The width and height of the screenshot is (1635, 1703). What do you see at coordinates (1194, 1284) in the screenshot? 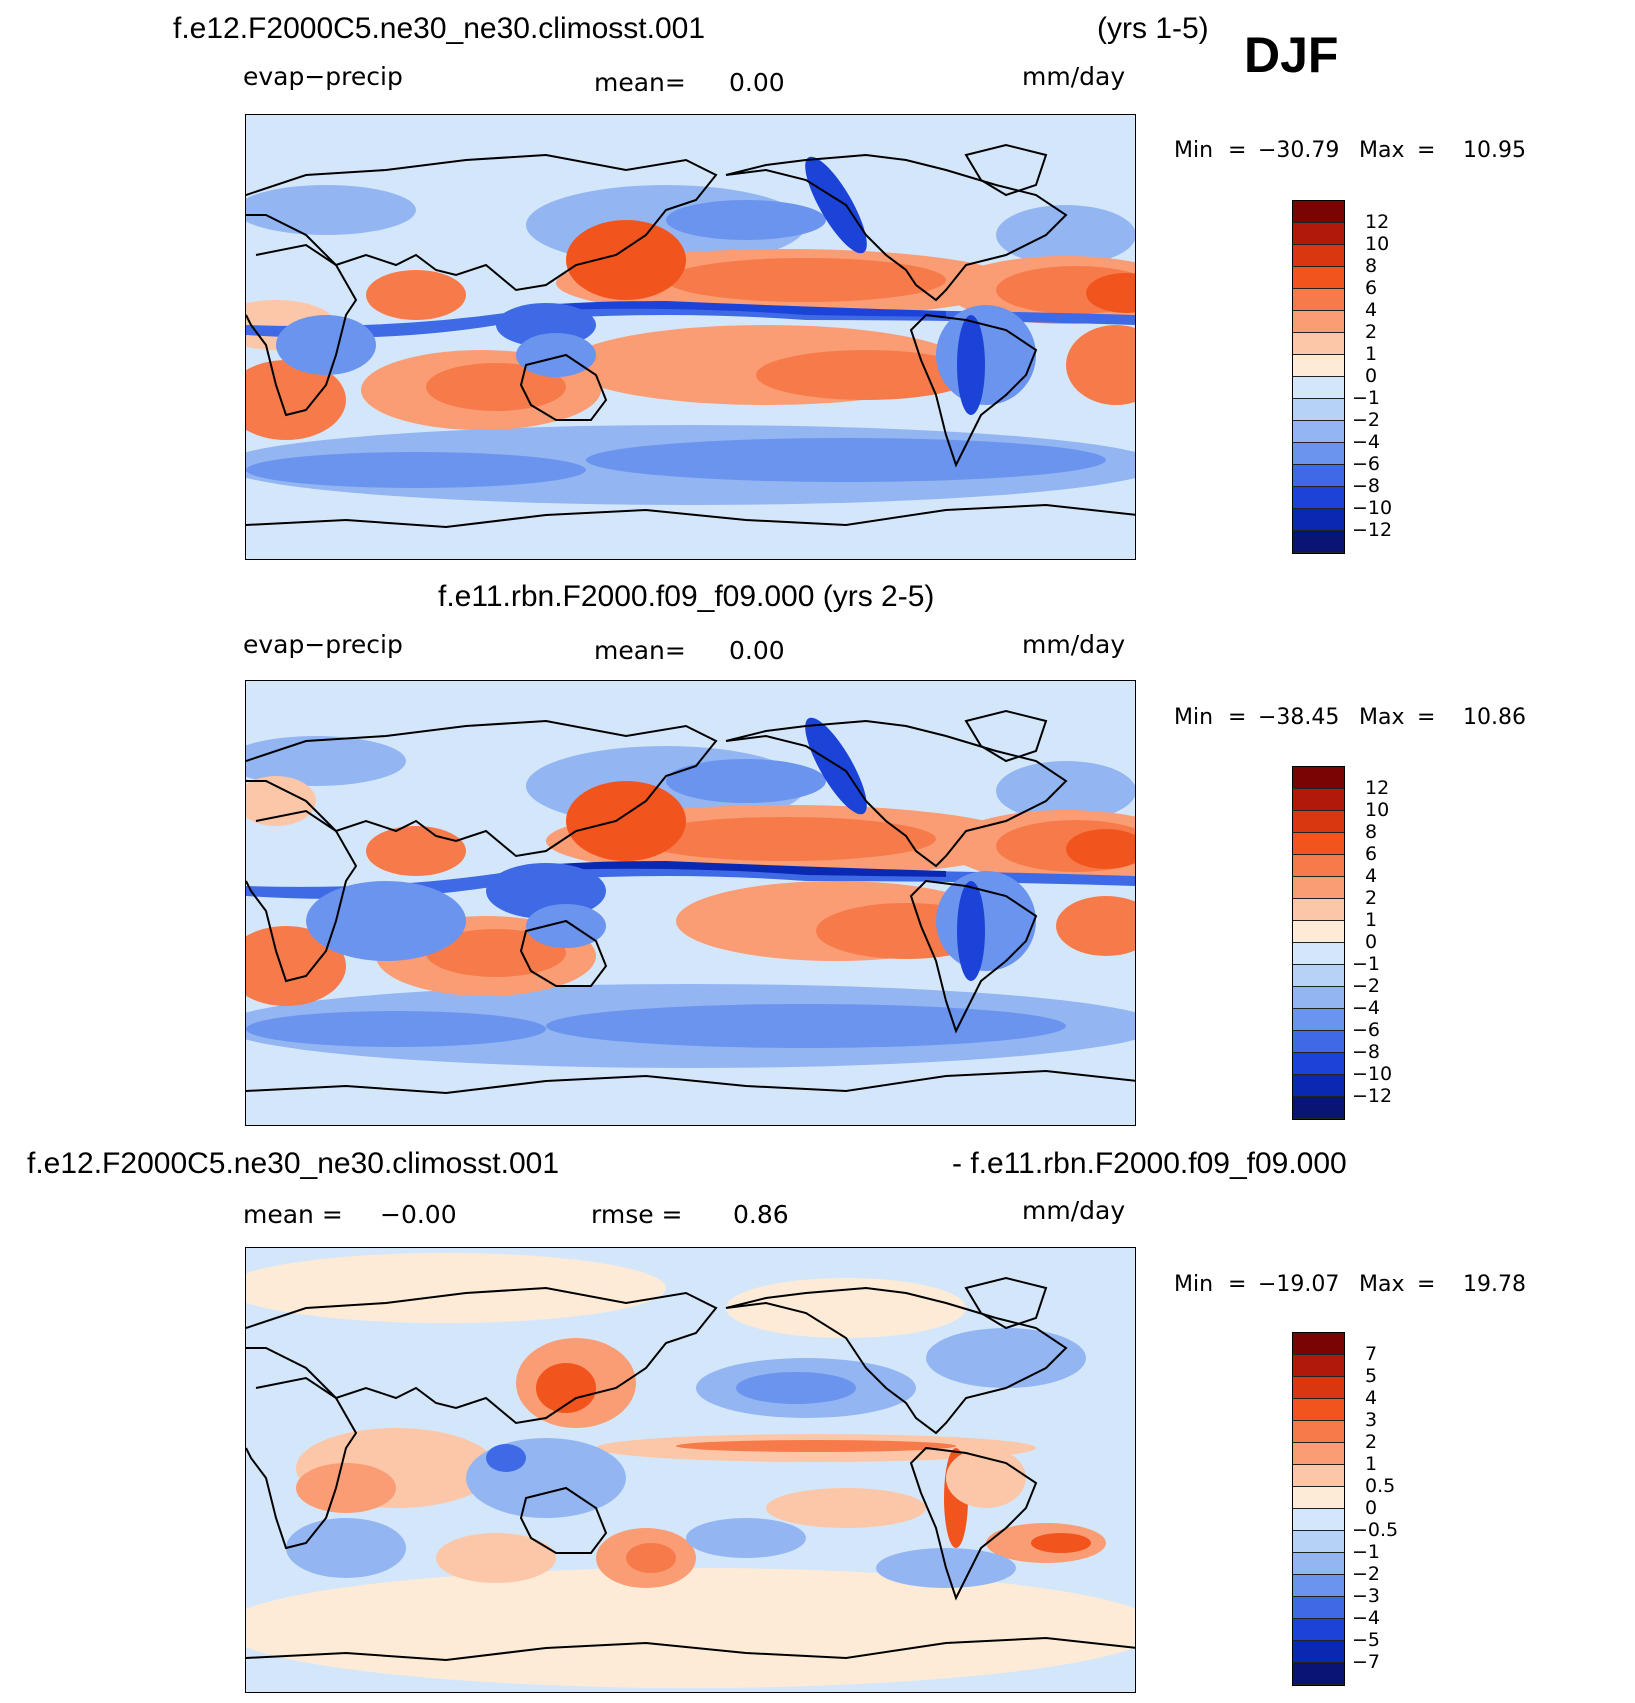
I see `panel3-min-label: Min` at bounding box center [1194, 1284].